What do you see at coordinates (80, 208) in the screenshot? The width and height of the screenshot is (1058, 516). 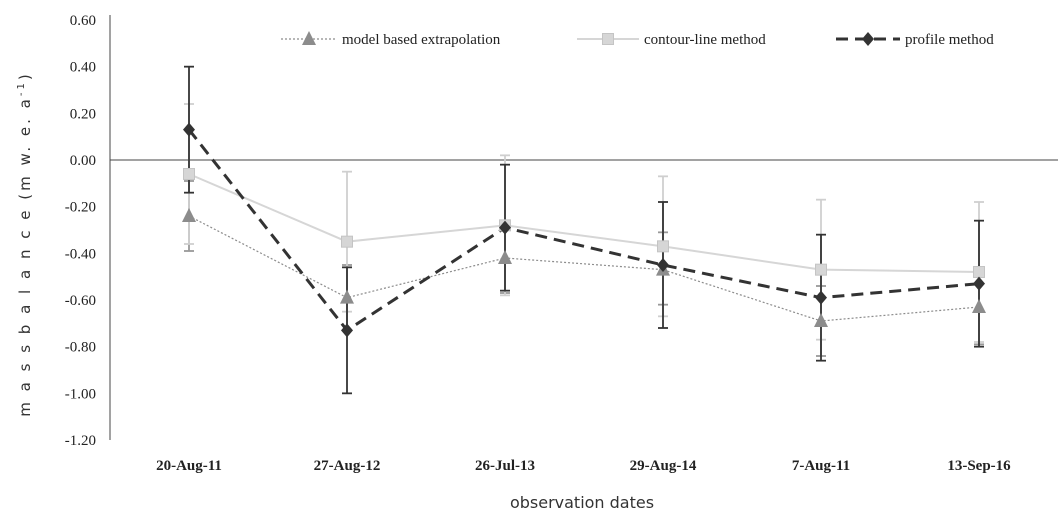 I see `y-tick-label: -0.20` at bounding box center [80, 208].